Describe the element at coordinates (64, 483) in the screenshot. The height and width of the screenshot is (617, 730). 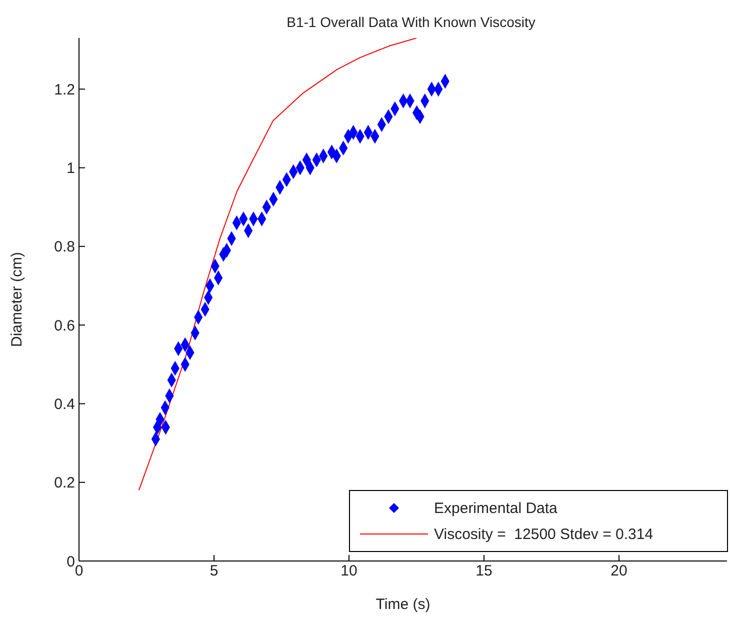
I see `y-tick-label: 0.2` at that location.